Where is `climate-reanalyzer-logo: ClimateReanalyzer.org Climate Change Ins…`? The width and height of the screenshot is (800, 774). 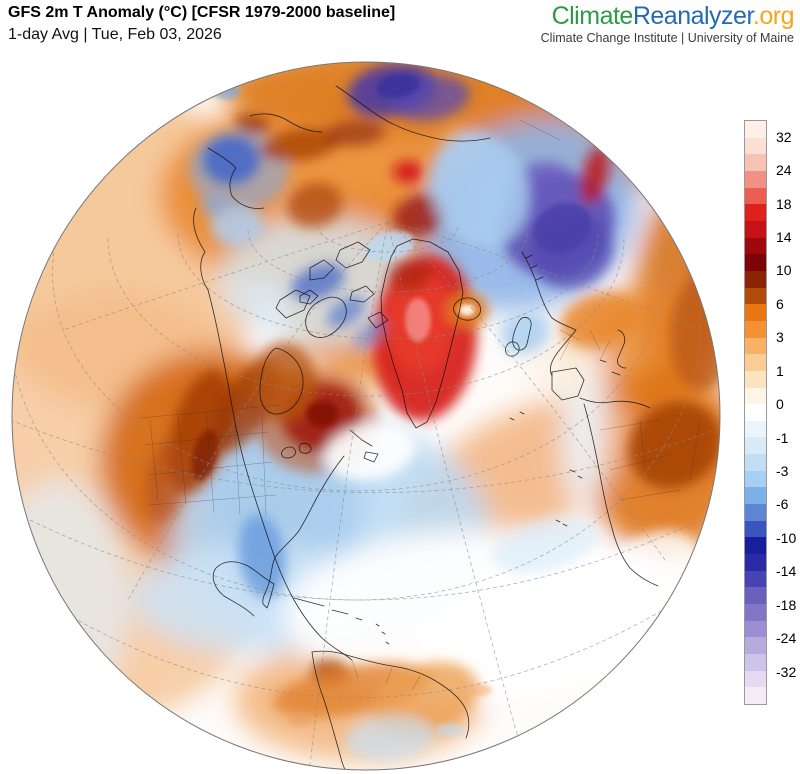 climate-reanalyzer-logo: ClimateReanalyzer.org Climate Change Ins… is located at coordinates (667, 23).